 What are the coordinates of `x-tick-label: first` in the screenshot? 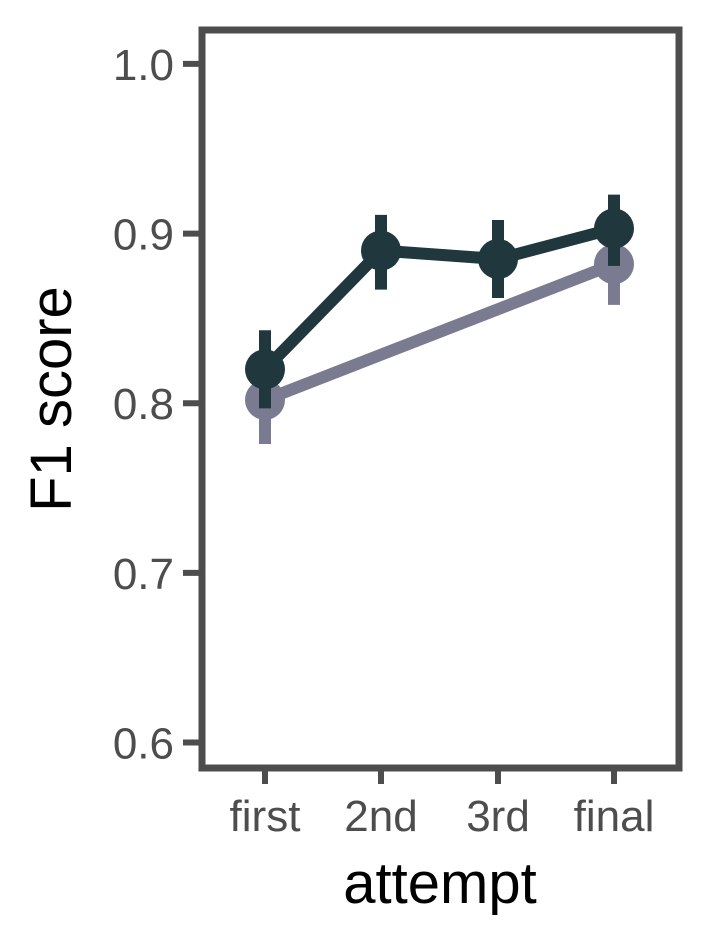 It's located at (265, 816).